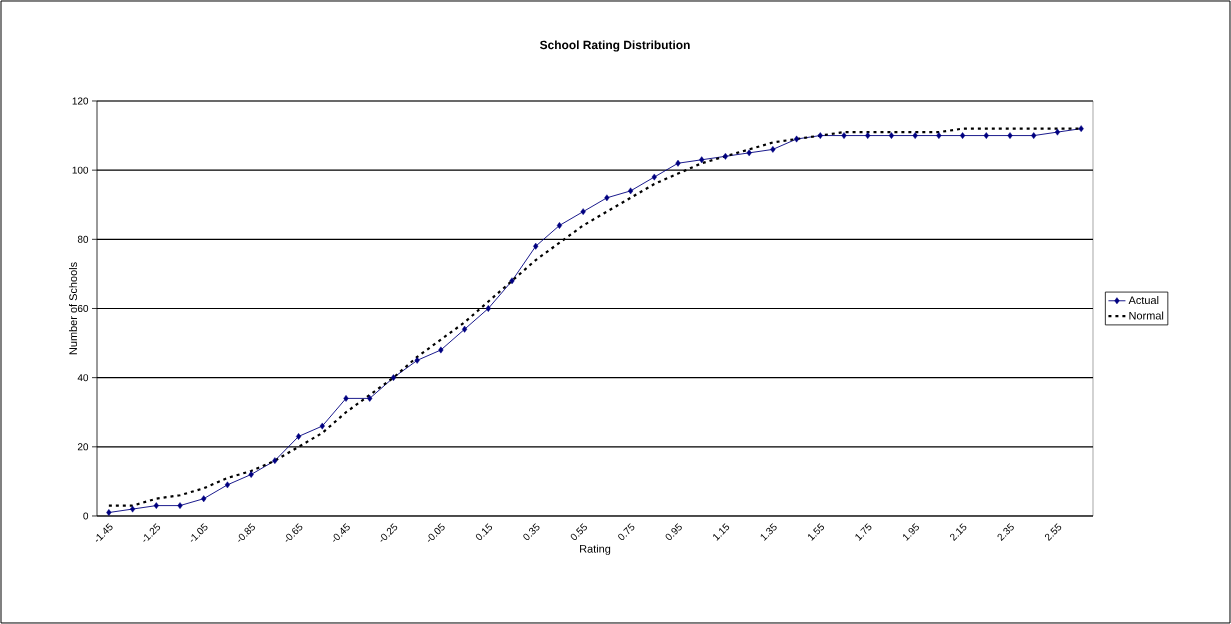  I want to click on y-tick-label: 40, so click(83, 378).